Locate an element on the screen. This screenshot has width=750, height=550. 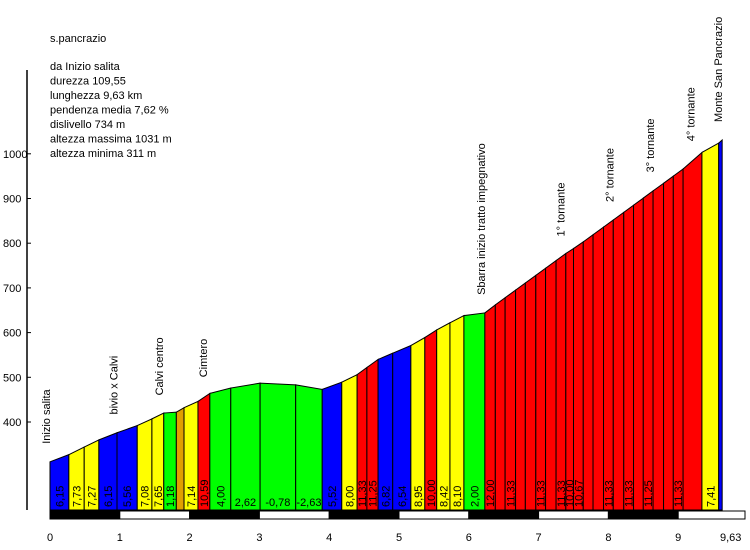
km-bar is located at coordinates (397, 515).